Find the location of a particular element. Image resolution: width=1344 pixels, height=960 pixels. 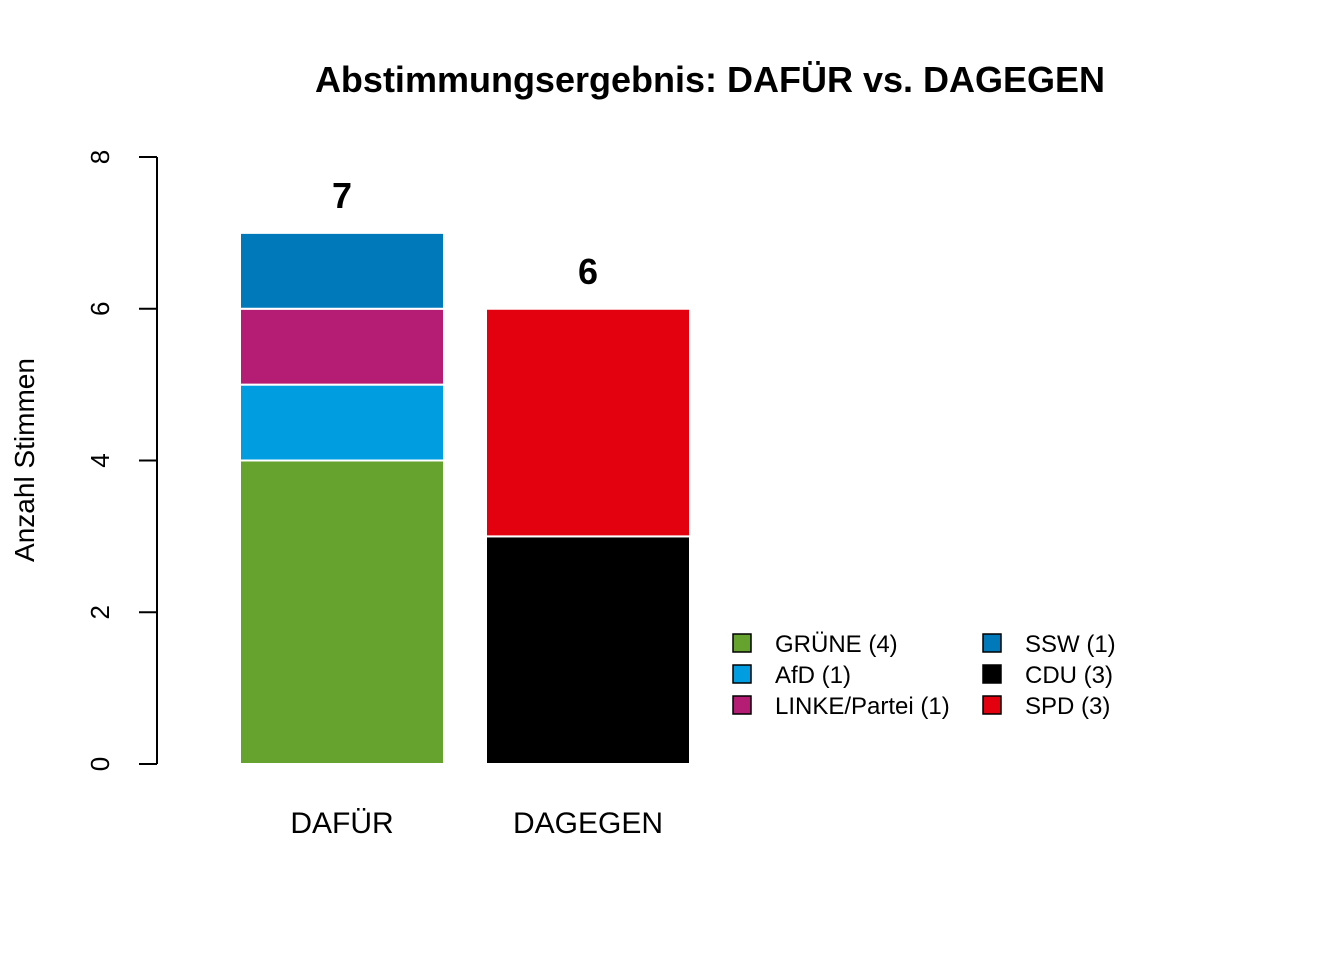

legend-label: CDU (3) is located at coordinates (1069, 675).